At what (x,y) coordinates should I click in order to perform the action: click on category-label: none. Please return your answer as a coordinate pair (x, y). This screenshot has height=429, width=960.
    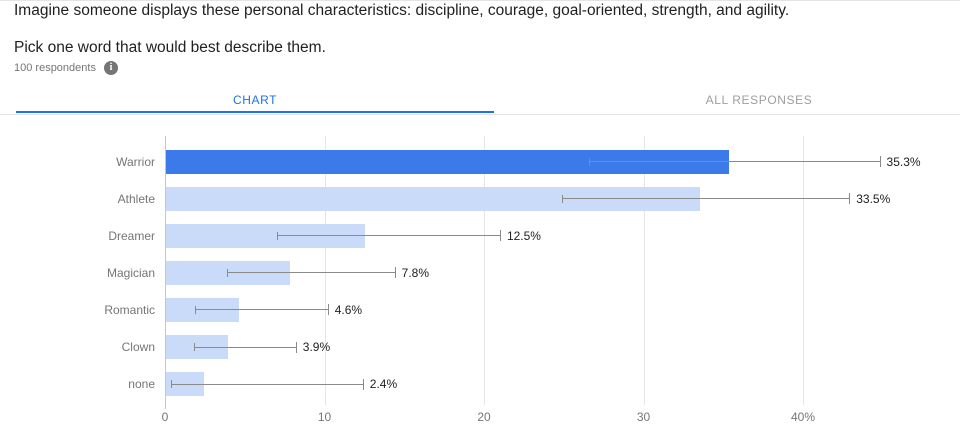
    Looking at the image, I should click on (141, 384).